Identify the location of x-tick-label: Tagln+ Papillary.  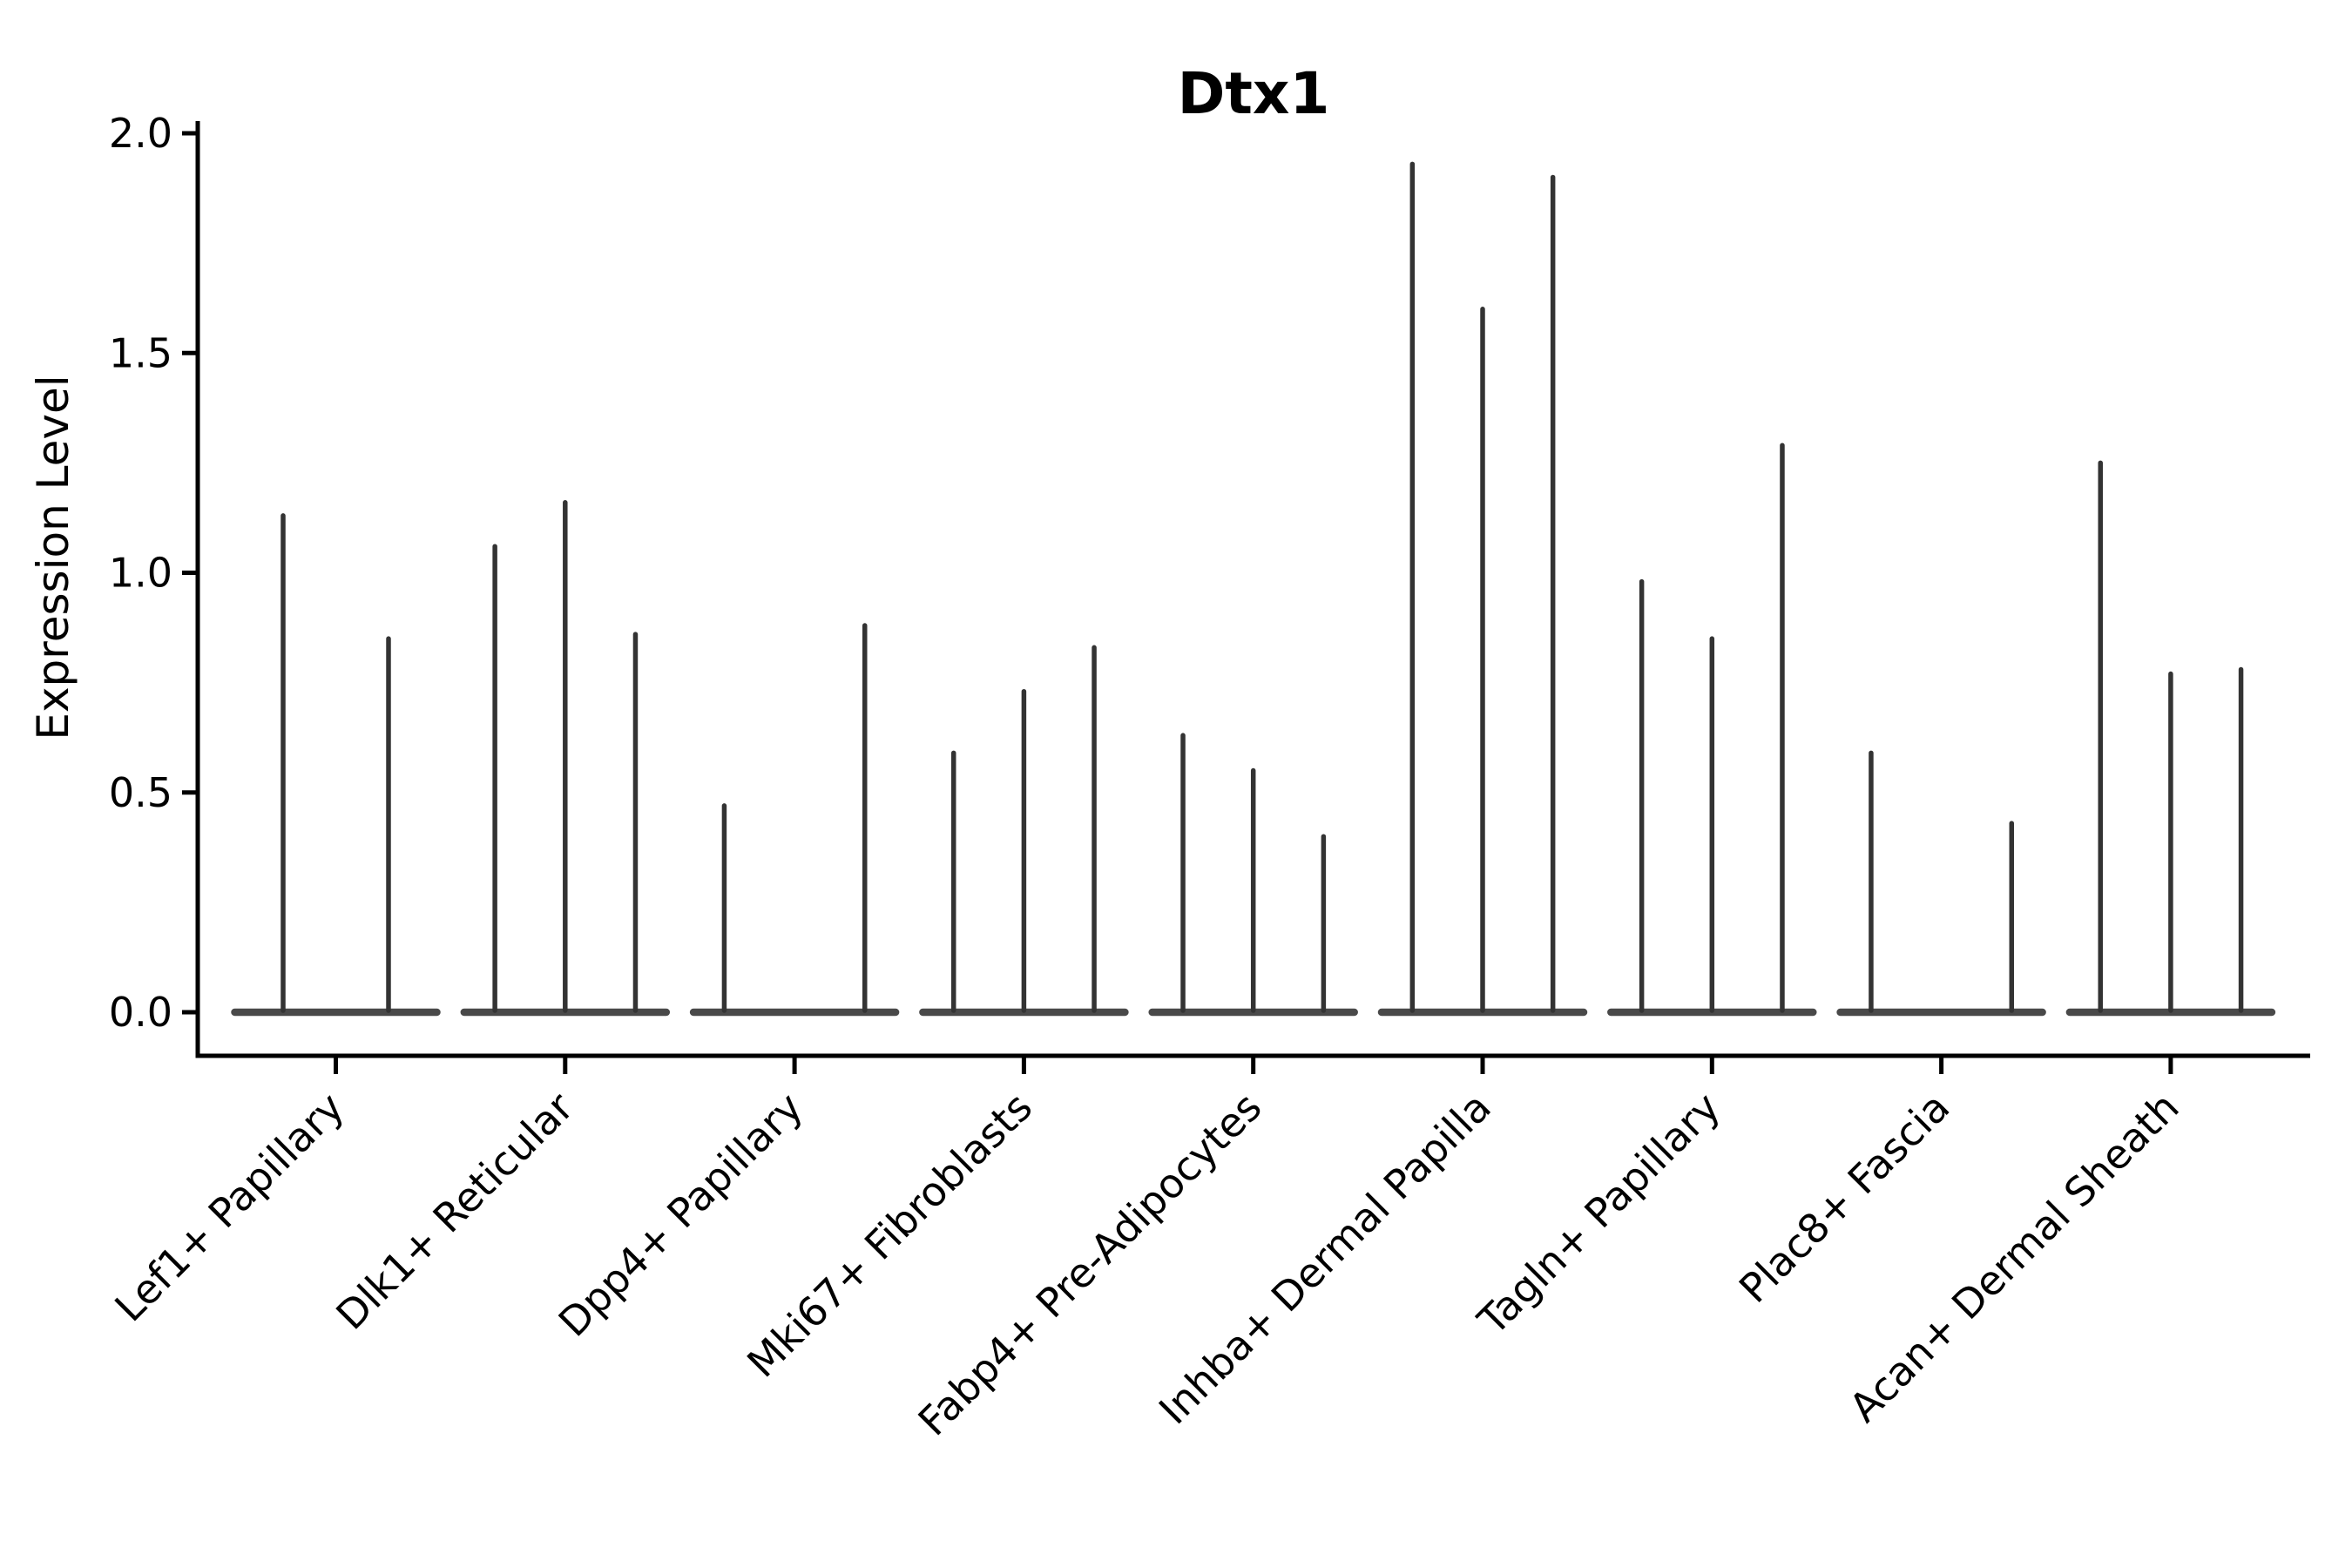
(1598, 1214).